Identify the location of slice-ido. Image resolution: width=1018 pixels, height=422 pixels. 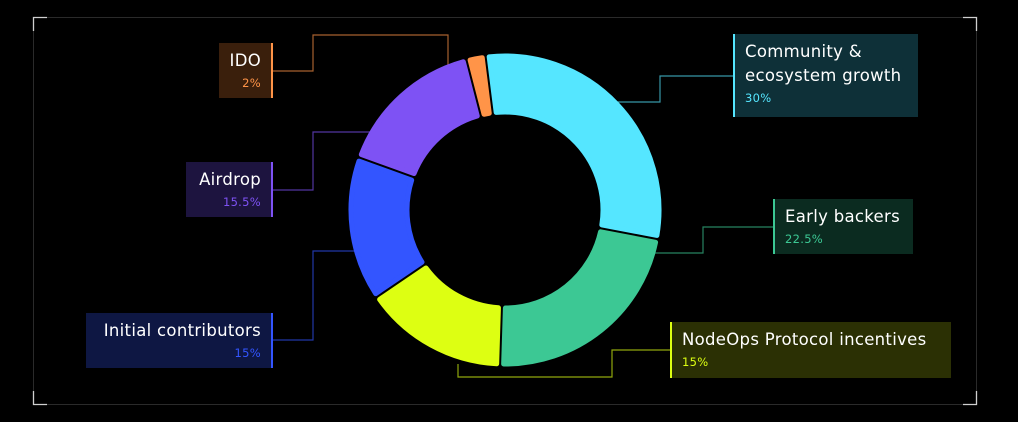
(479, 86).